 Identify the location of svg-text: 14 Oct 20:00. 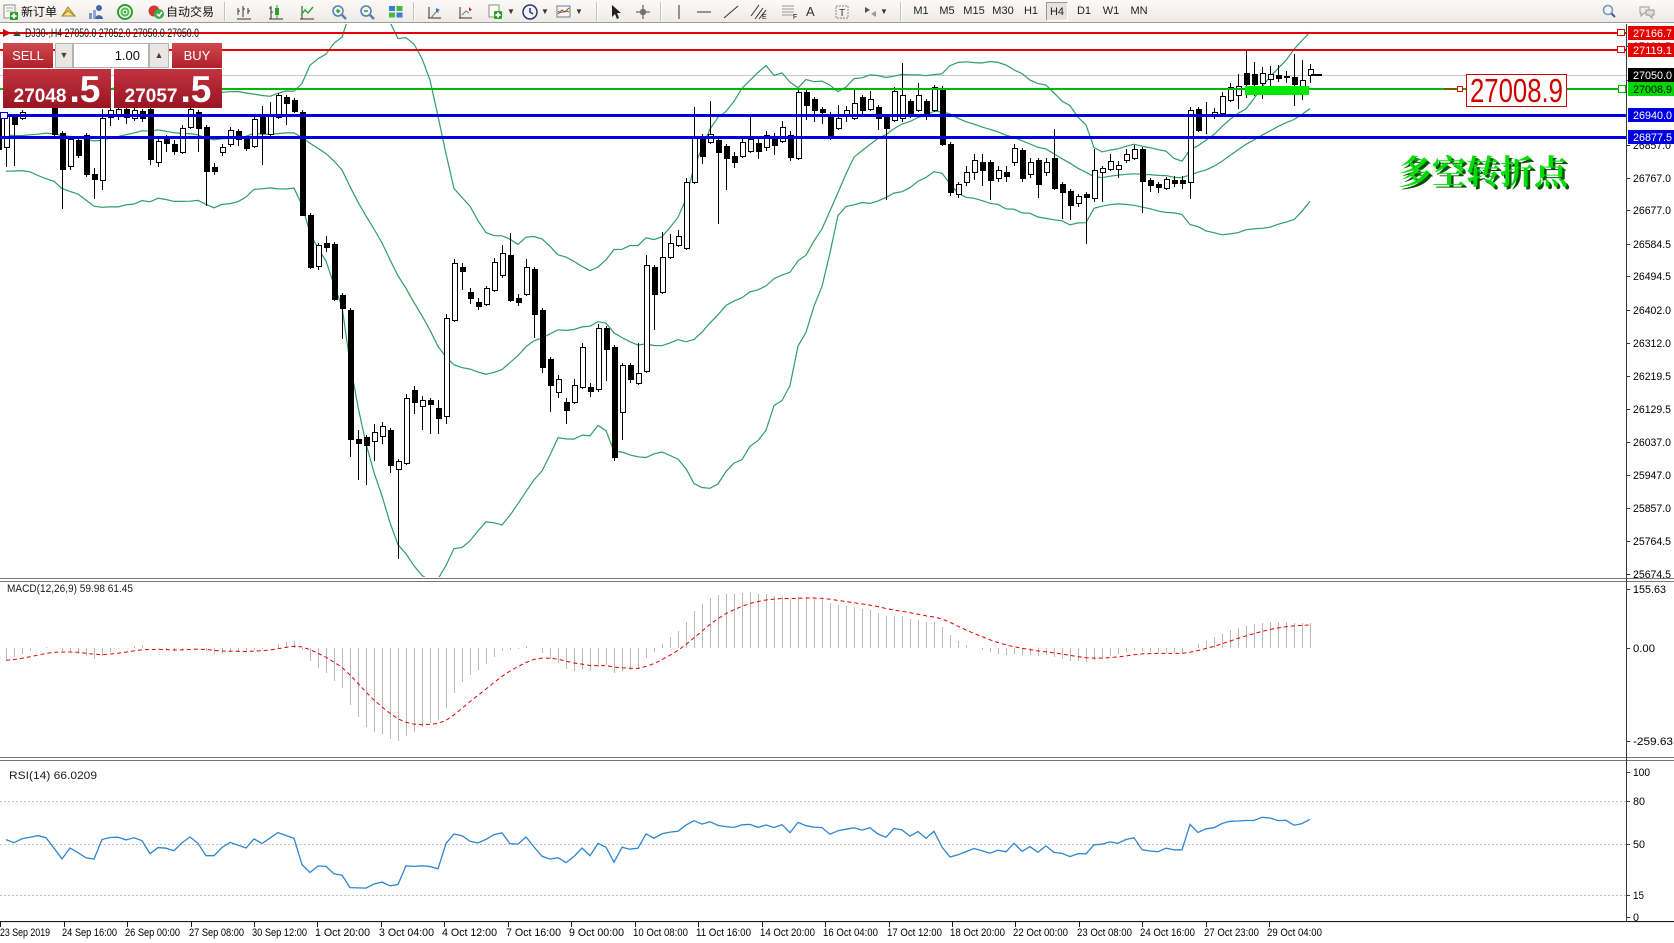
(787, 933).